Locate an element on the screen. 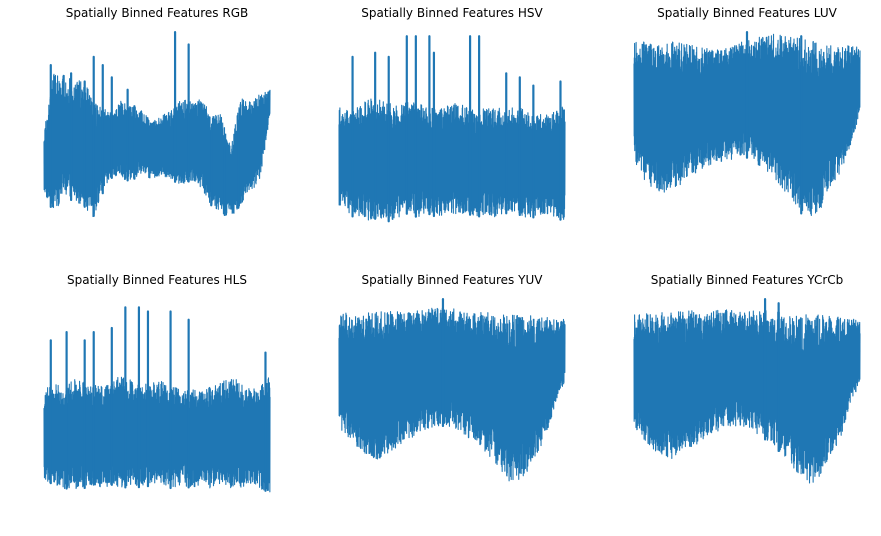  subplot-title: Spatially Binned Features YCrCb is located at coordinates (747, 280).